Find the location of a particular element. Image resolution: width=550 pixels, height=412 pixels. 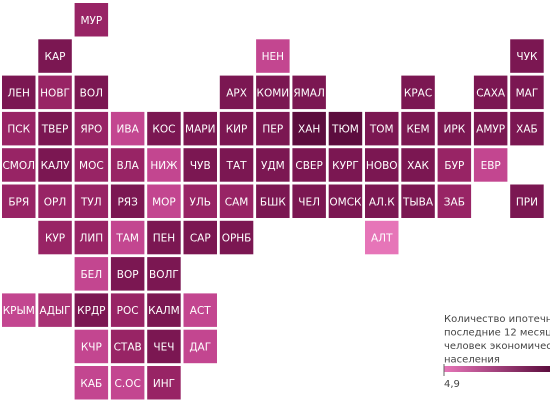

region-tile: ОРЛ is located at coordinates (55, 201).